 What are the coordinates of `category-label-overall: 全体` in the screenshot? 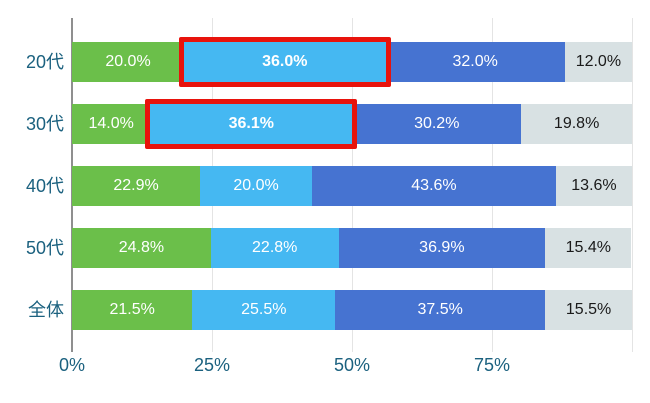 It's located at (46, 310).